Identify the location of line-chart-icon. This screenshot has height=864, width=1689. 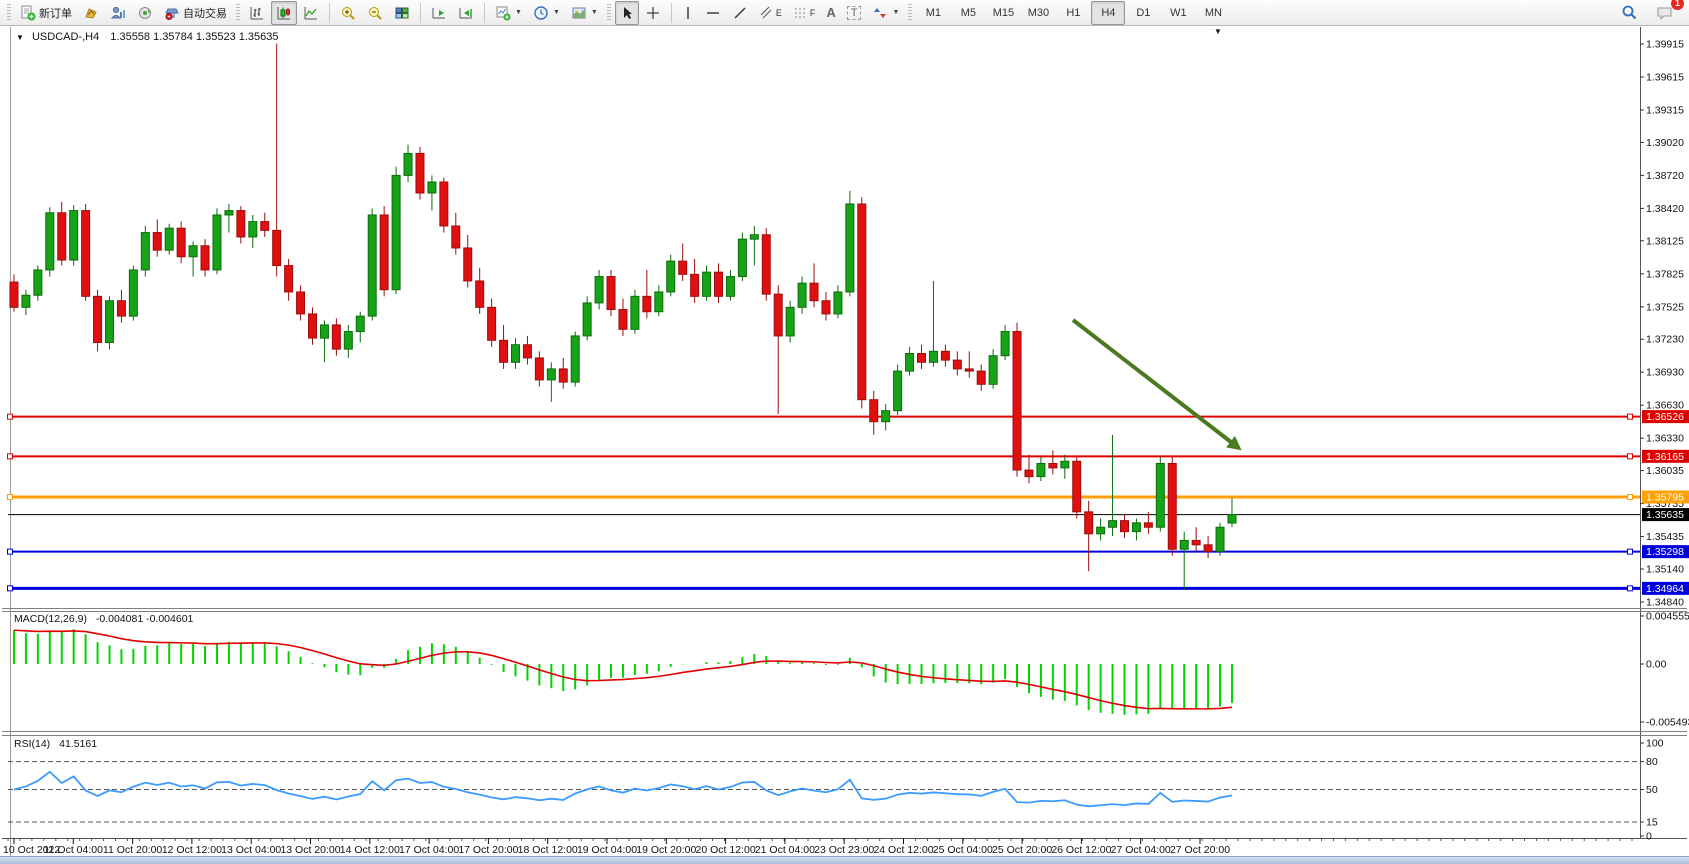
(310, 12).